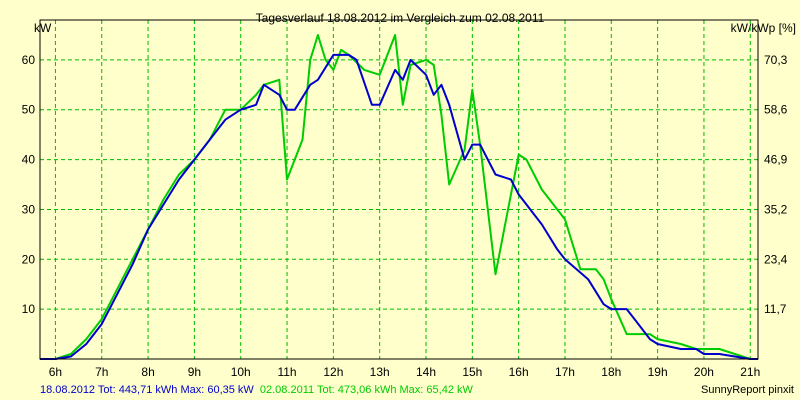 Image resolution: width=800 pixels, height=400 pixels. What do you see at coordinates (380, 372) in the screenshot?
I see `x-tick-label: 13h` at bounding box center [380, 372].